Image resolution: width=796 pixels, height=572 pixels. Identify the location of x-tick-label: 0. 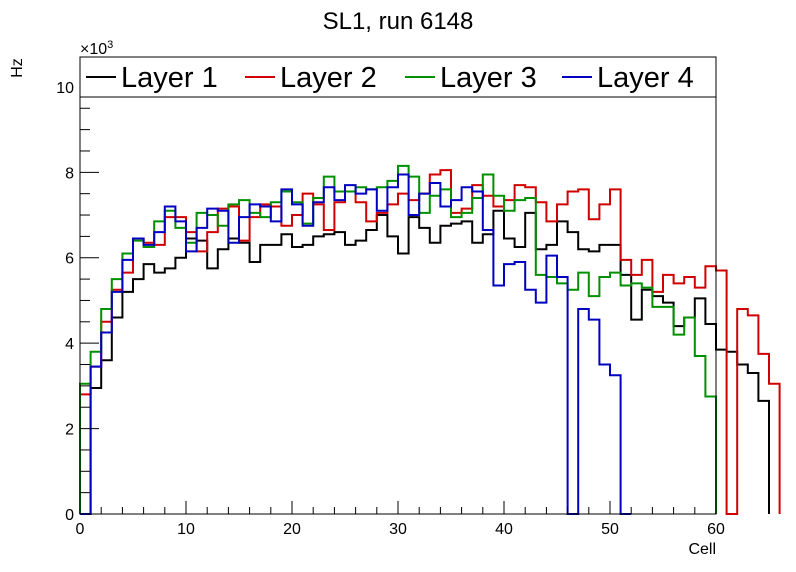
(80, 529).